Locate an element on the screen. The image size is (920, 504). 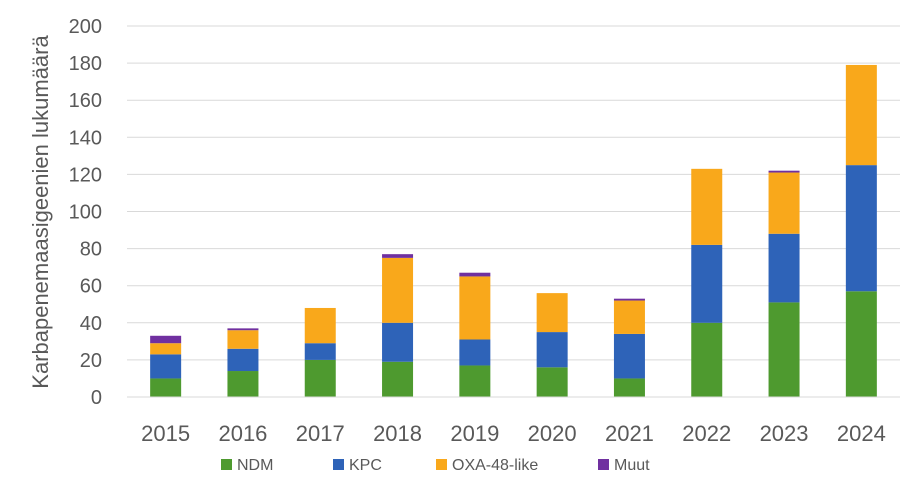
bar-oxa-48-like-2023 is located at coordinates (784, 203).